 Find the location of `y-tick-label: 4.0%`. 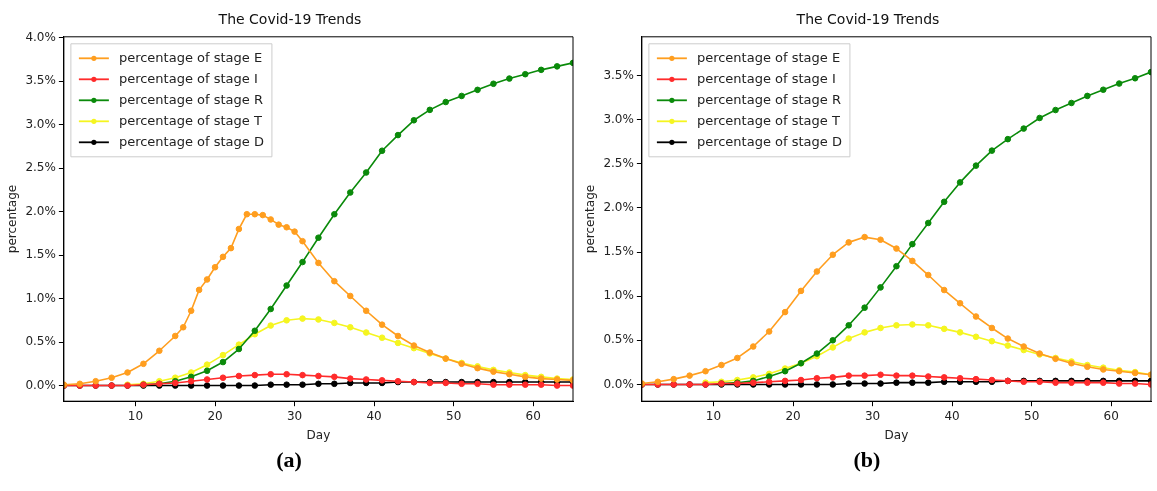

y-tick-label: 4.0% is located at coordinates (40, 36).